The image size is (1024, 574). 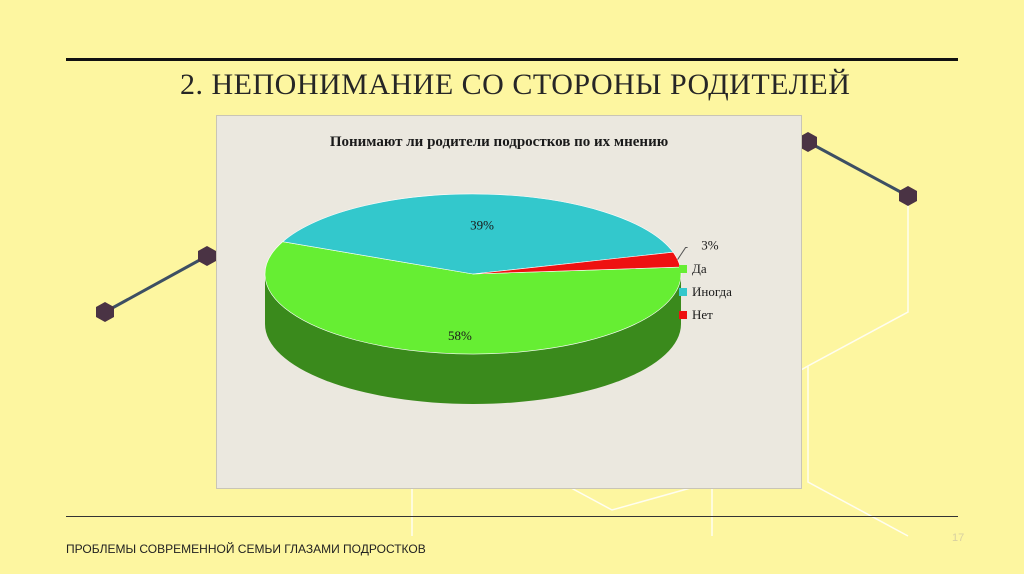 I want to click on slide-title: 2. НЕПОНИМАНИЕ СО СТОРОНЫ РОДИТЕЛЕЙ, so click(x=515, y=84).